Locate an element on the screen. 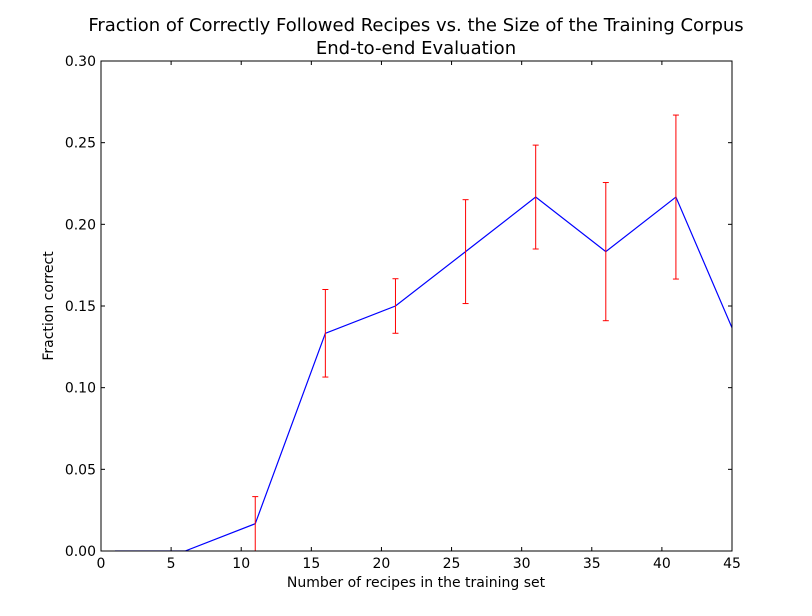 The height and width of the screenshot is (616, 812). x-tick-label: 40 is located at coordinates (662, 564).